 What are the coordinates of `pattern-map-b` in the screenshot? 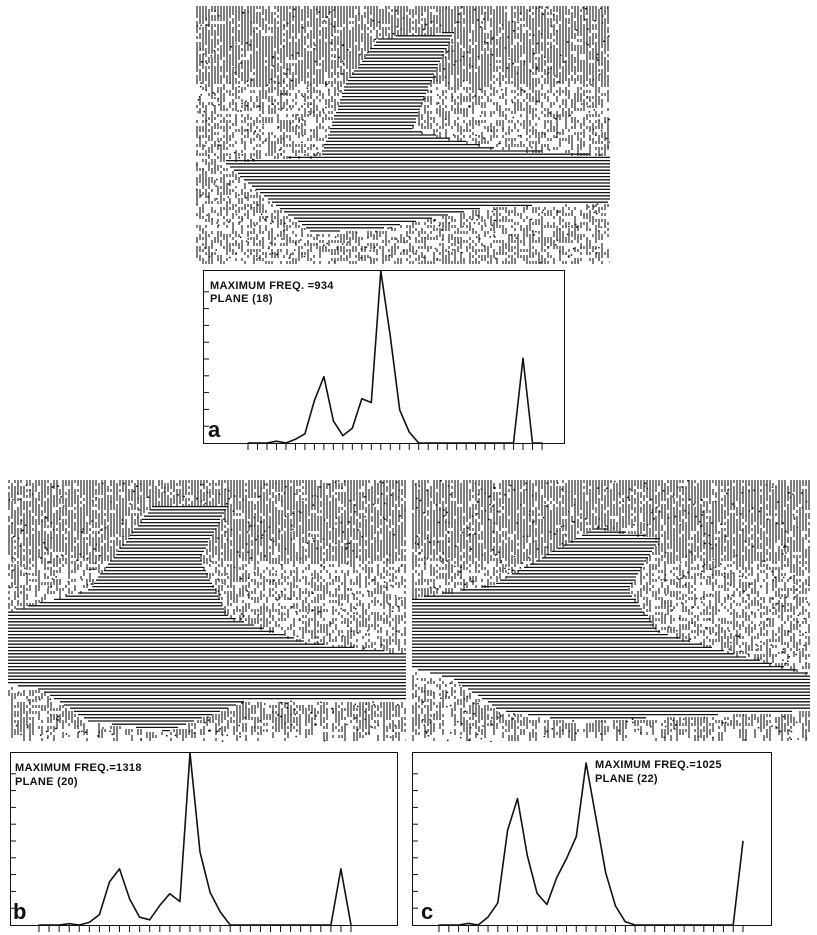 It's located at (207, 611).